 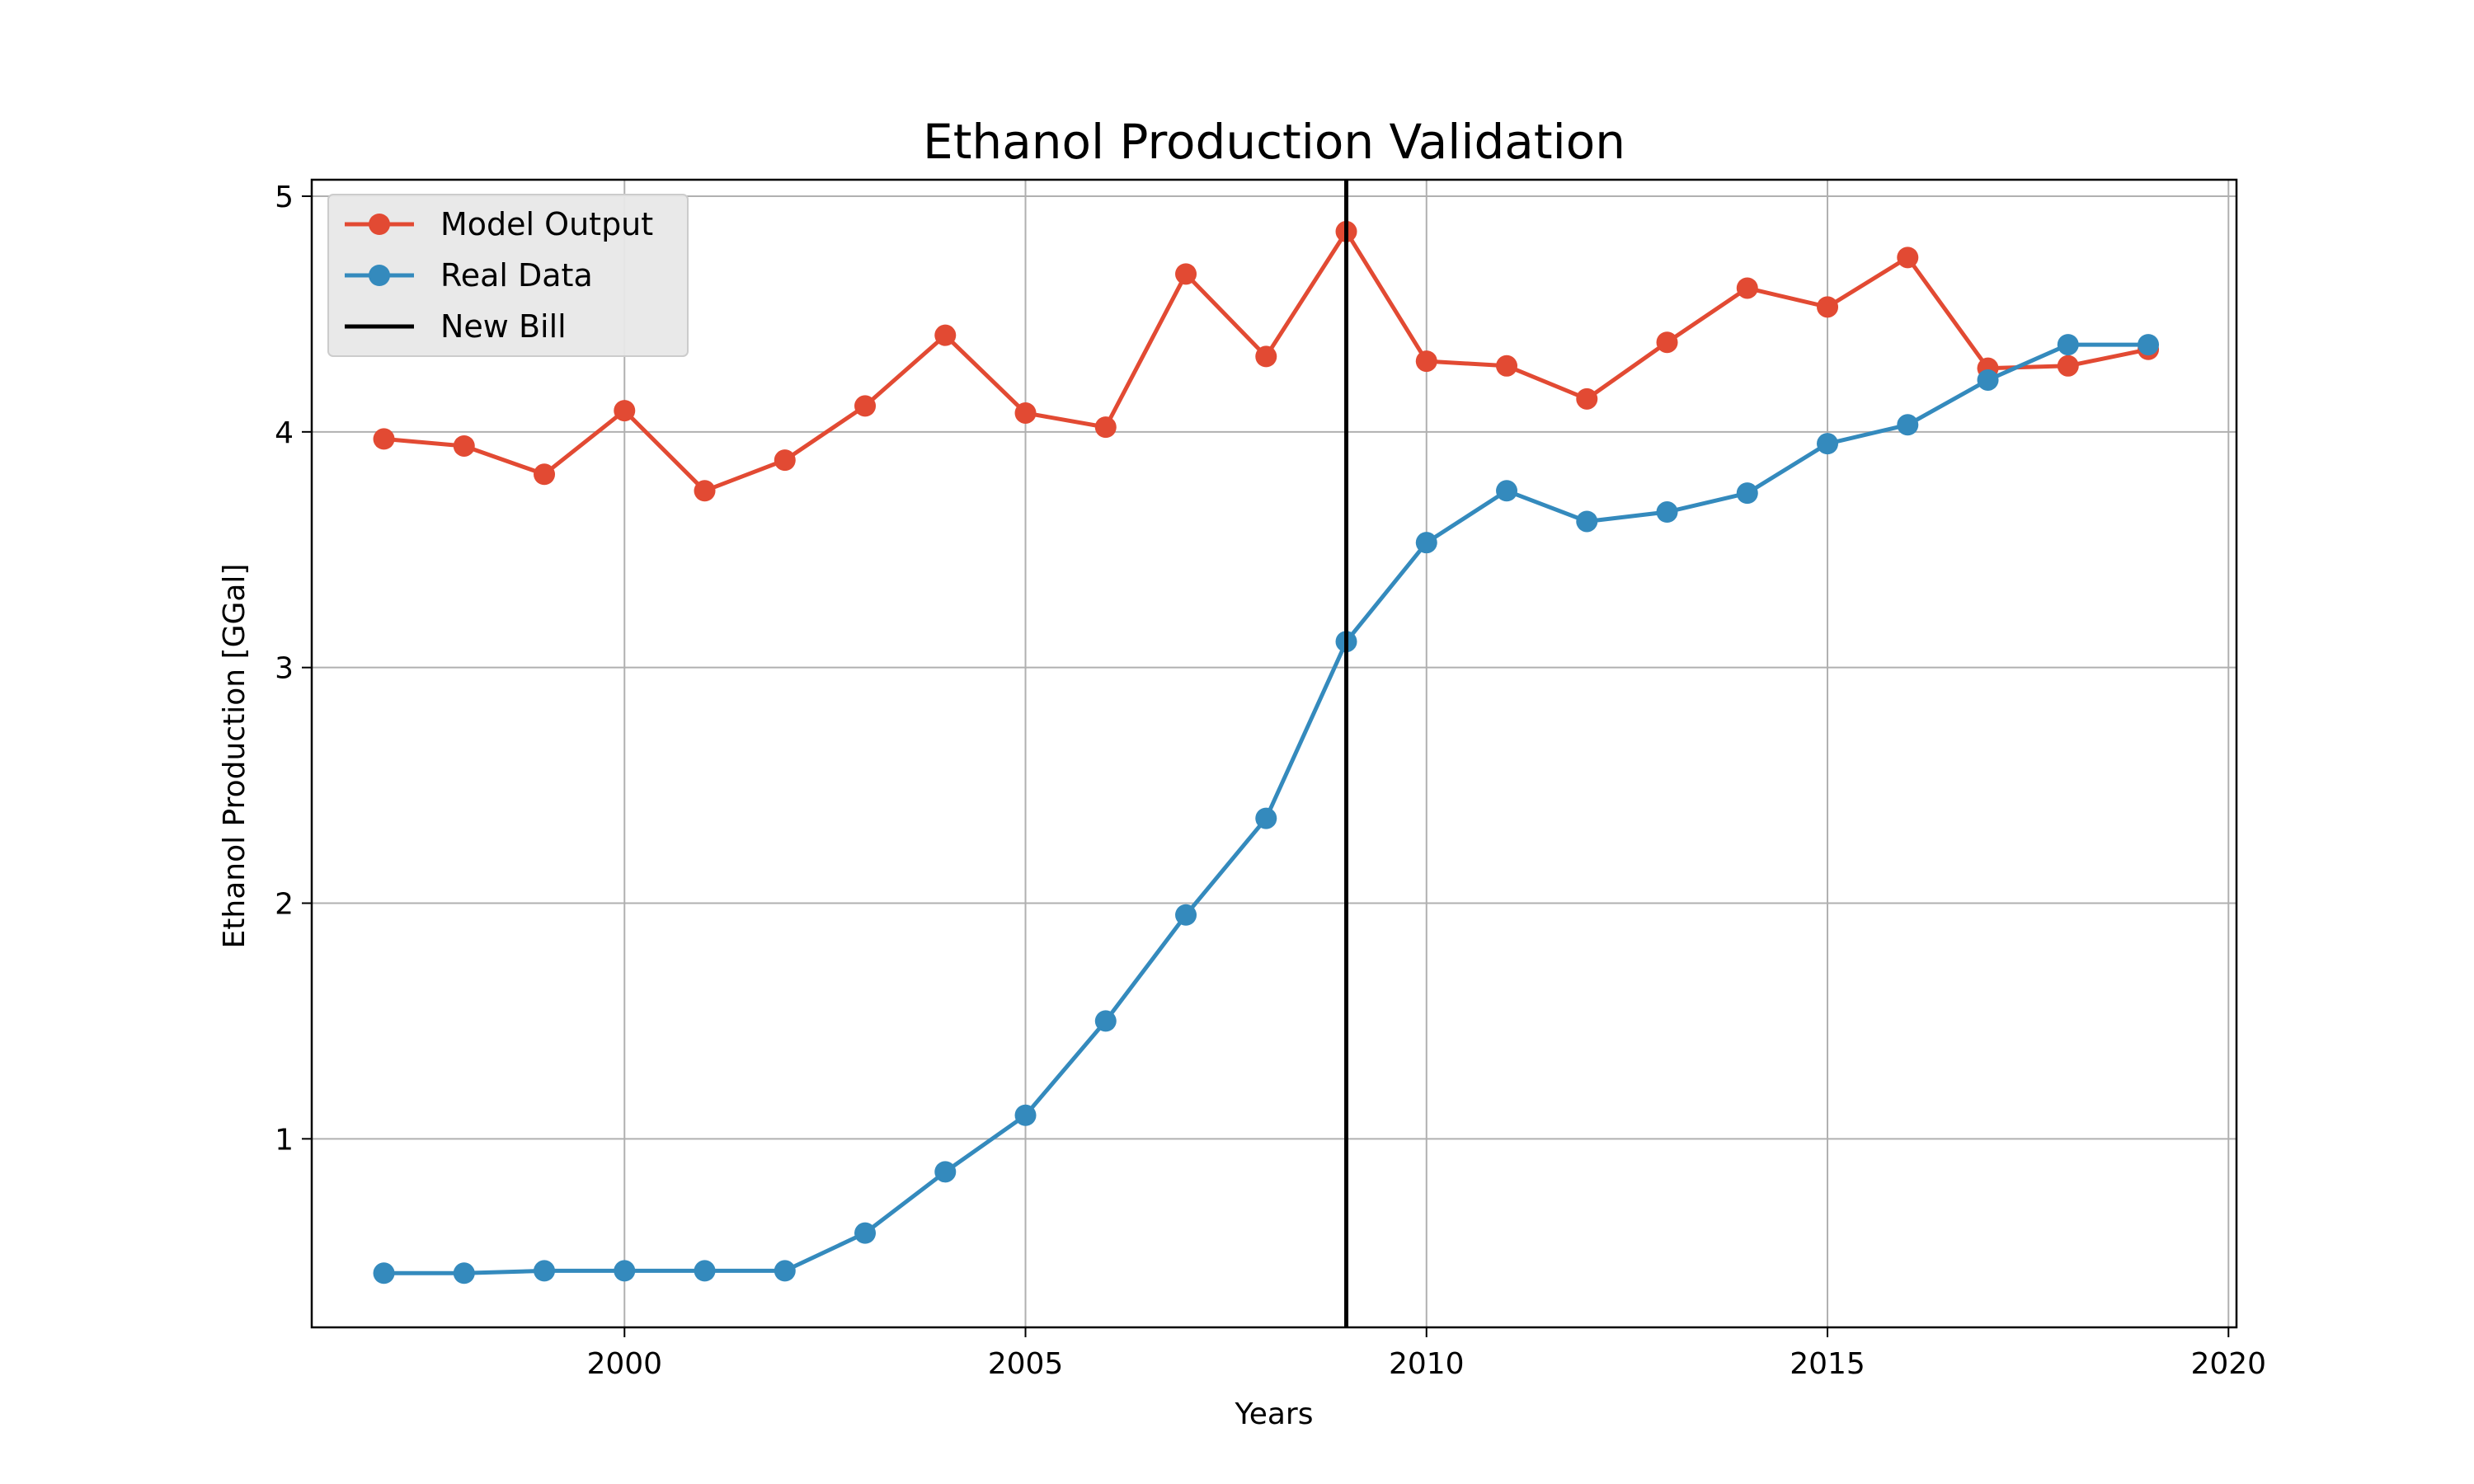 What do you see at coordinates (379, 275) in the screenshot?
I see `legend-marker-real-data` at bounding box center [379, 275].